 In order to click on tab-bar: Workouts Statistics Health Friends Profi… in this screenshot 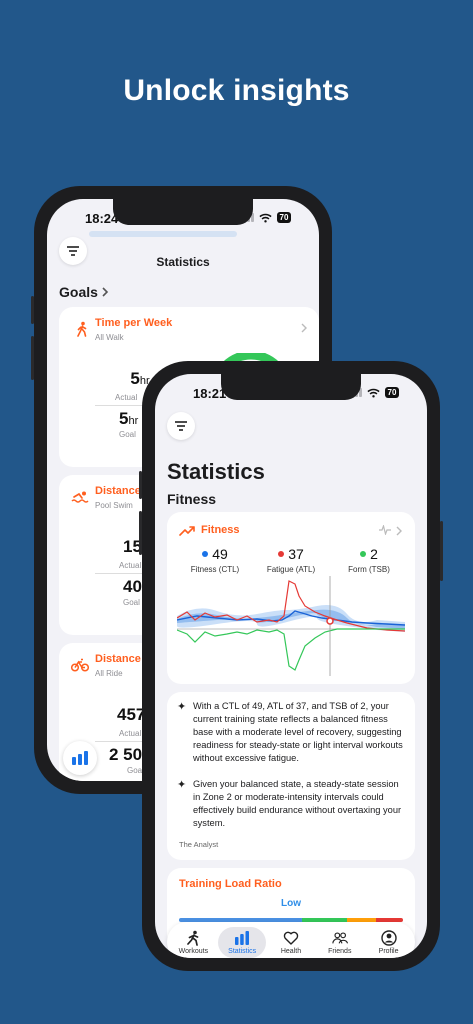, I will do `click(291, 940)`.